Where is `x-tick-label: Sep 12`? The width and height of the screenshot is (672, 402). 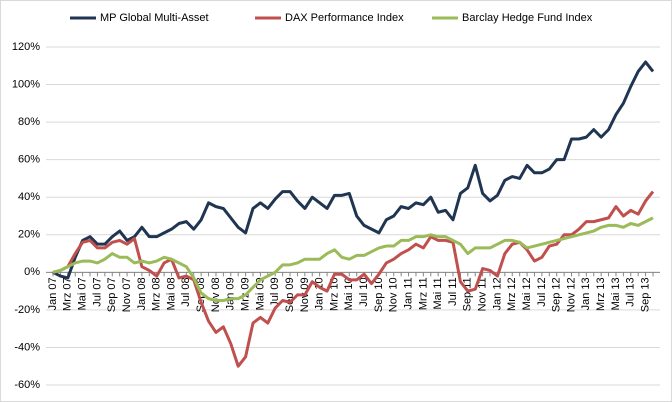 x-tick-label: Sep 12 is located at coordinates (557, 294).